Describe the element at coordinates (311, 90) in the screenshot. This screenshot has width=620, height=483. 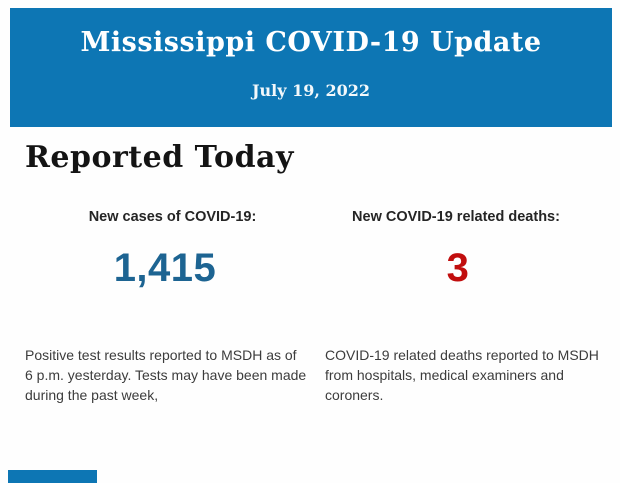
I see `report-date: July 19, 2022` at that location.